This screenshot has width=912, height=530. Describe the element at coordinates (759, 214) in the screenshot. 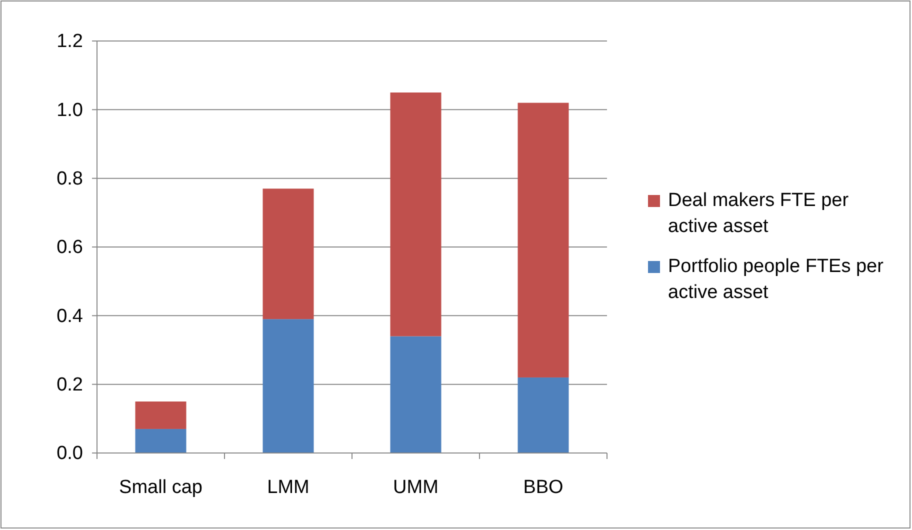

I see `legend-label: Deal makers FTE per active asset` at that location.